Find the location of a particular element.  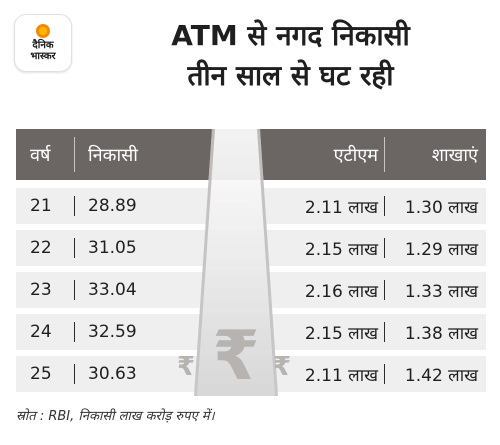

logo-line-1: दैनिक is located at coordinates (43, 45).